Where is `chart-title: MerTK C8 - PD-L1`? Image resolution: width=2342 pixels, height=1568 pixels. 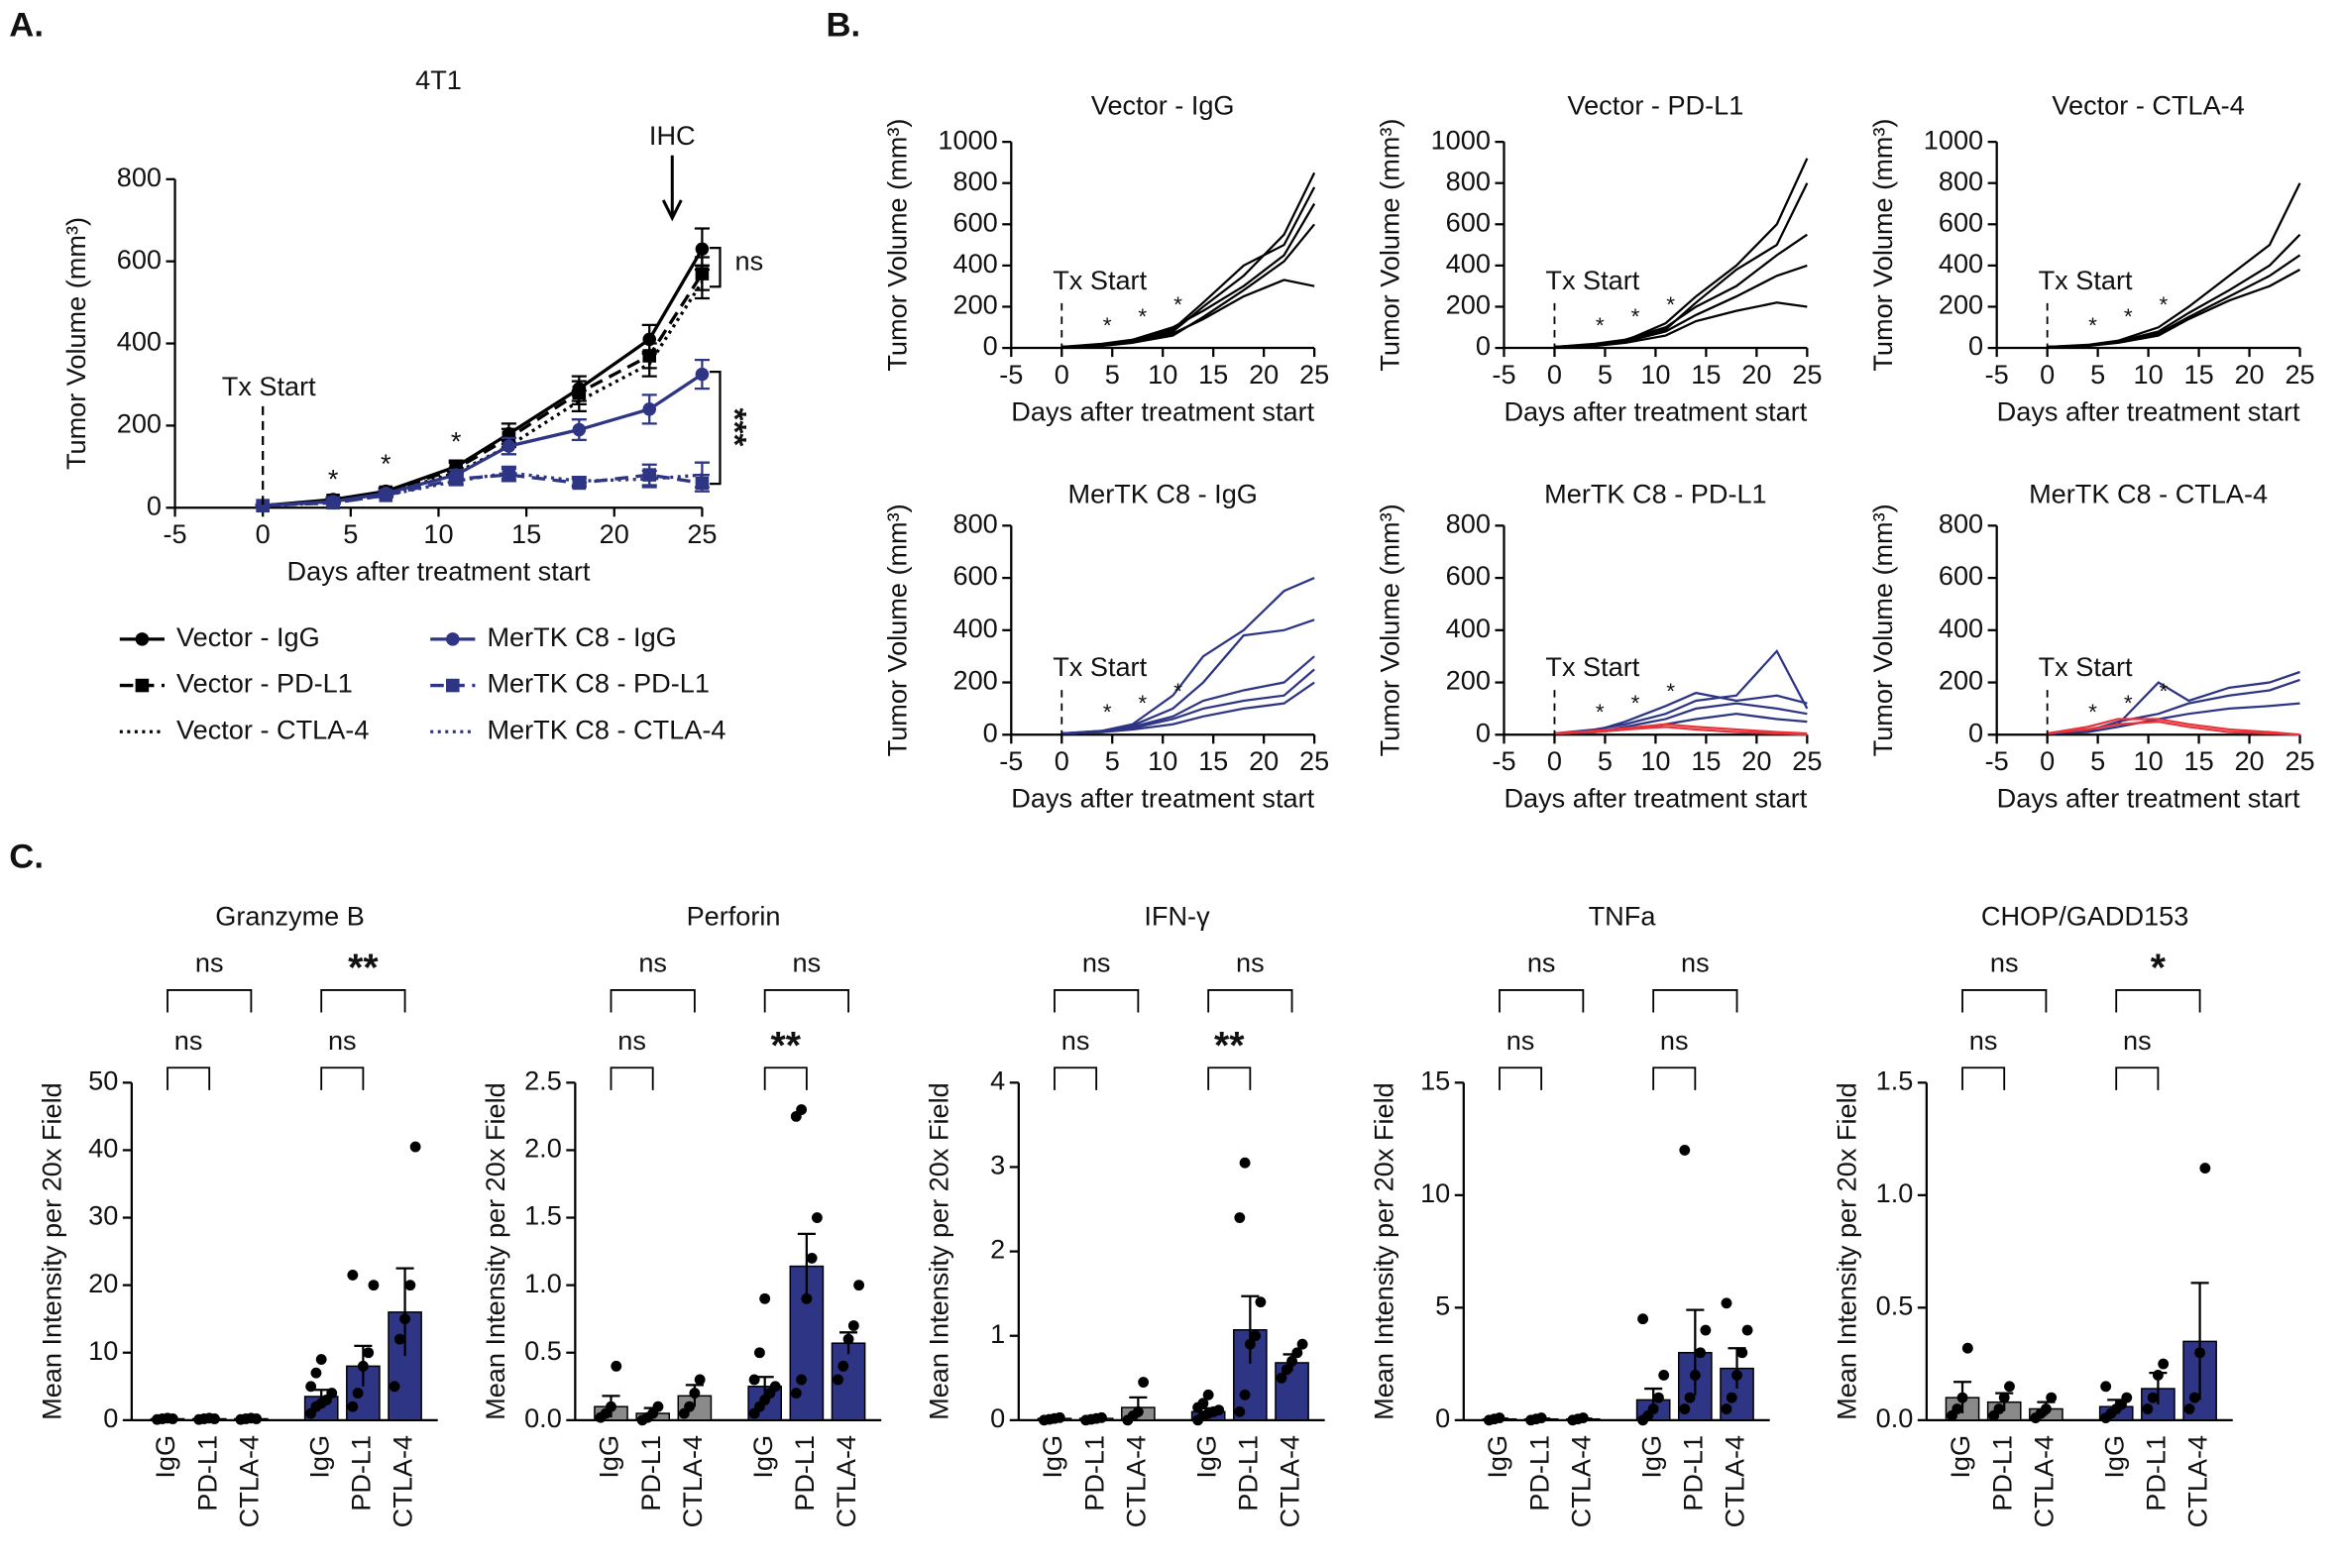 chart-title: MerTK C8 - PD-L1 is located at coordinates (1655, 493).